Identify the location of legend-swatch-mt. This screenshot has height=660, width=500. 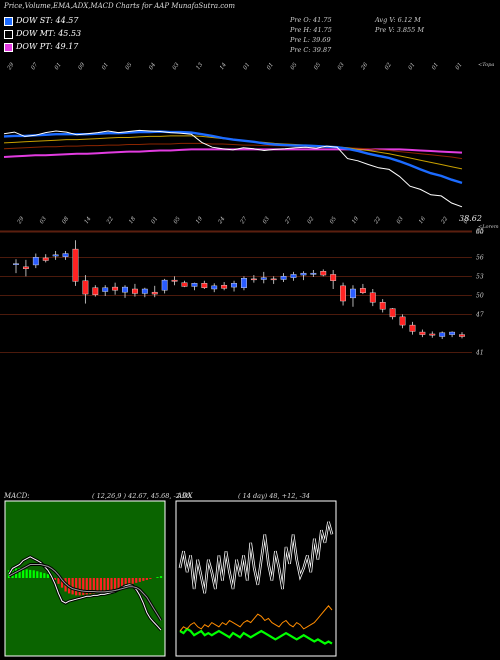
(8, 34).